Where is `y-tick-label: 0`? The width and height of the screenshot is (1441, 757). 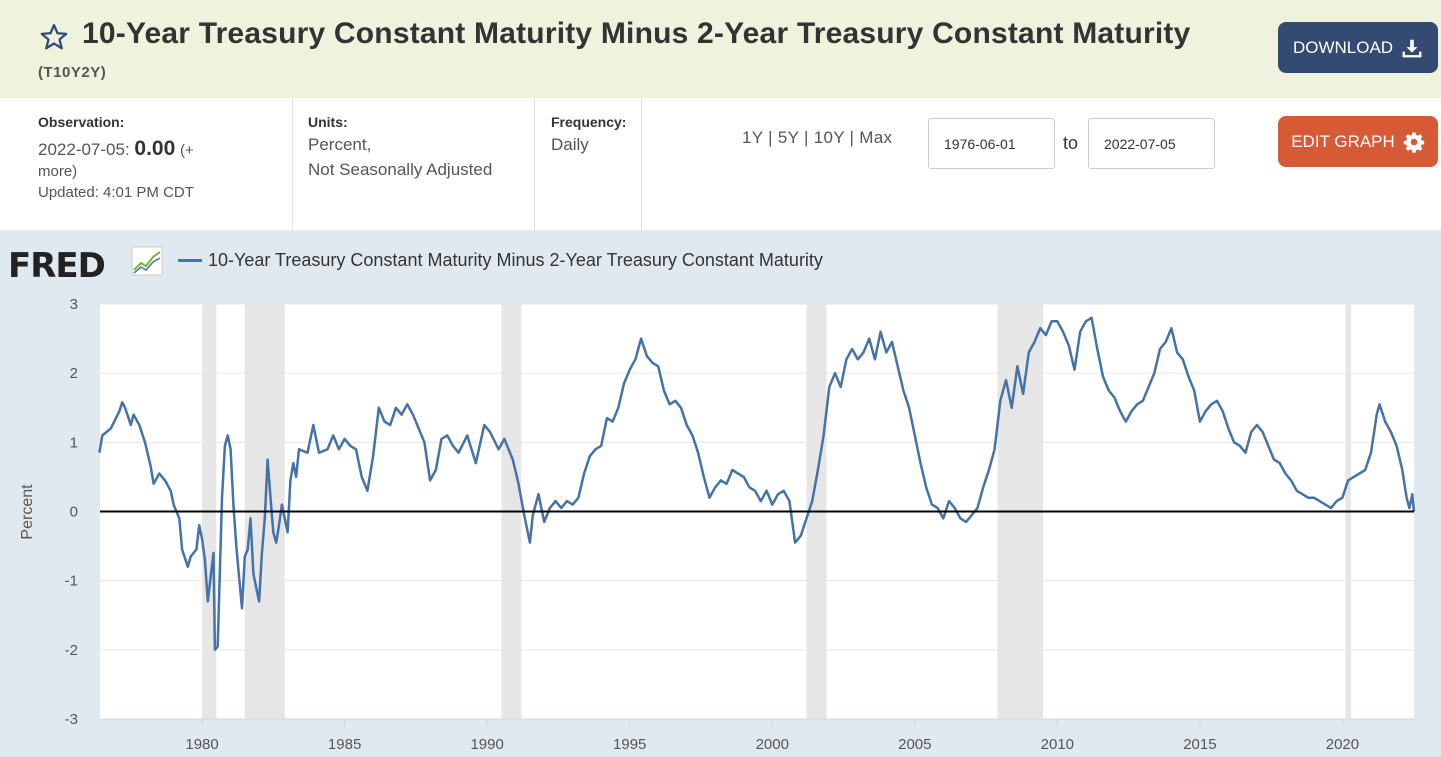
y-tick-label: 0 is located at coordinates (74, 512).